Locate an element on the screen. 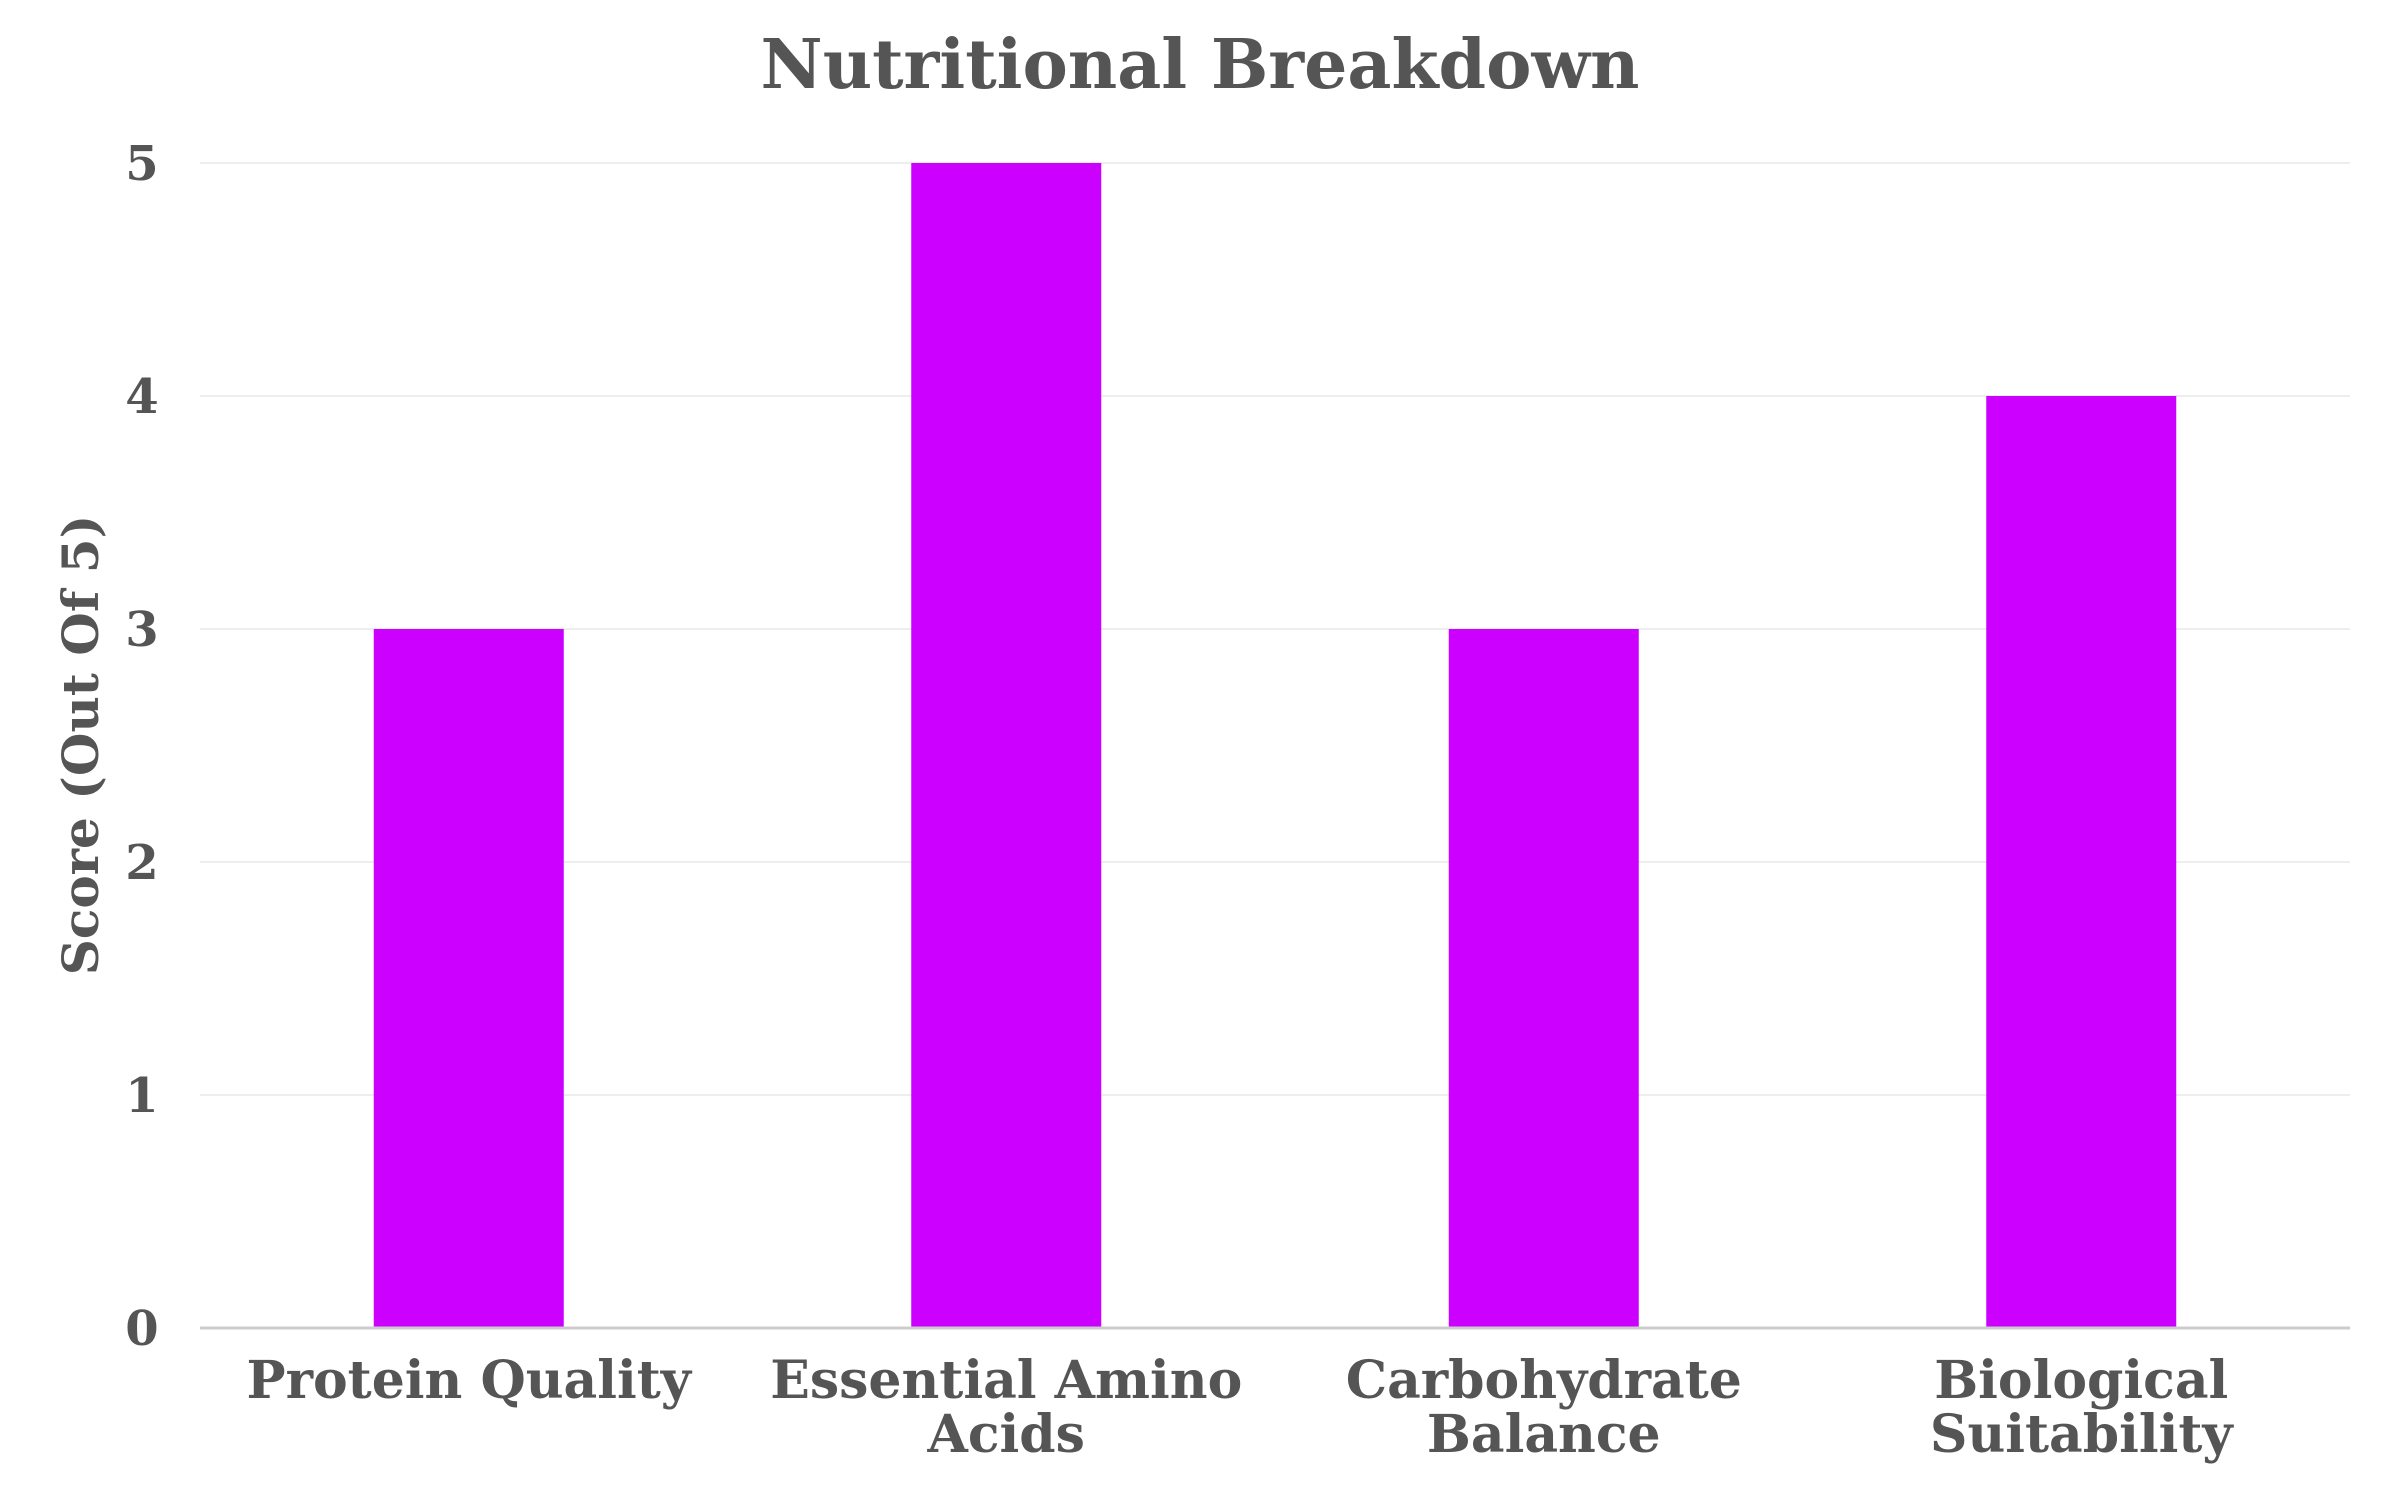 The width and height of the screenshot is (2389, 1486). x-tick-label-line: Acids is located at coordinates (1006, 1434).